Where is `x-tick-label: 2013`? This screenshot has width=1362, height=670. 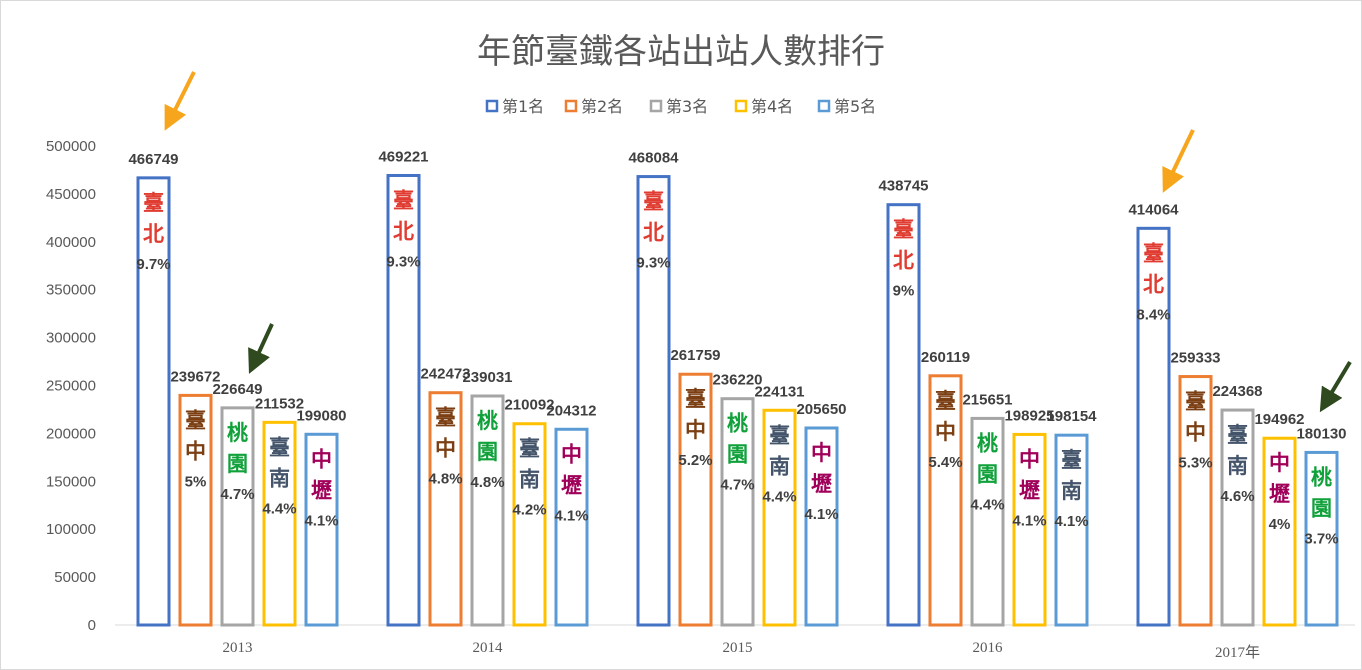 x-tick-label: 2013 is located at coordinates (238, 648).